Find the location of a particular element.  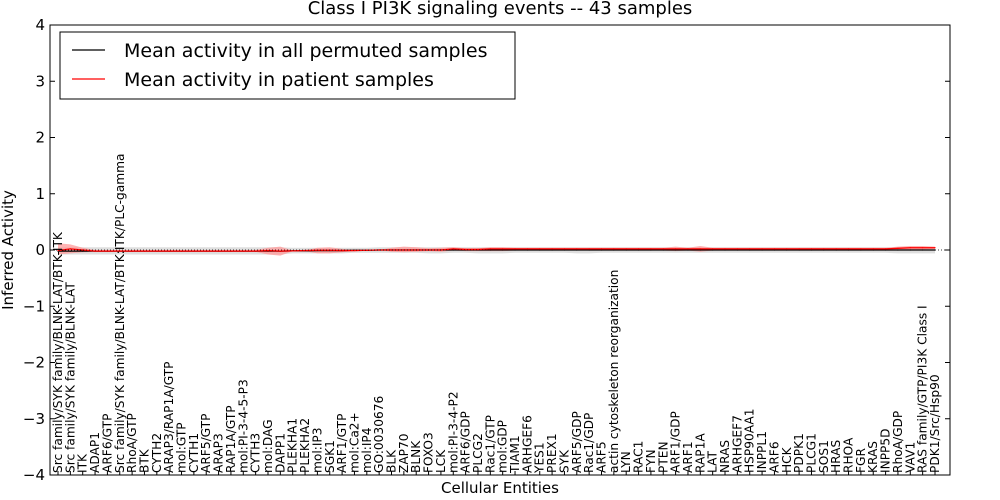

category-label: mol:GDP is located at coordinates (503, 446).